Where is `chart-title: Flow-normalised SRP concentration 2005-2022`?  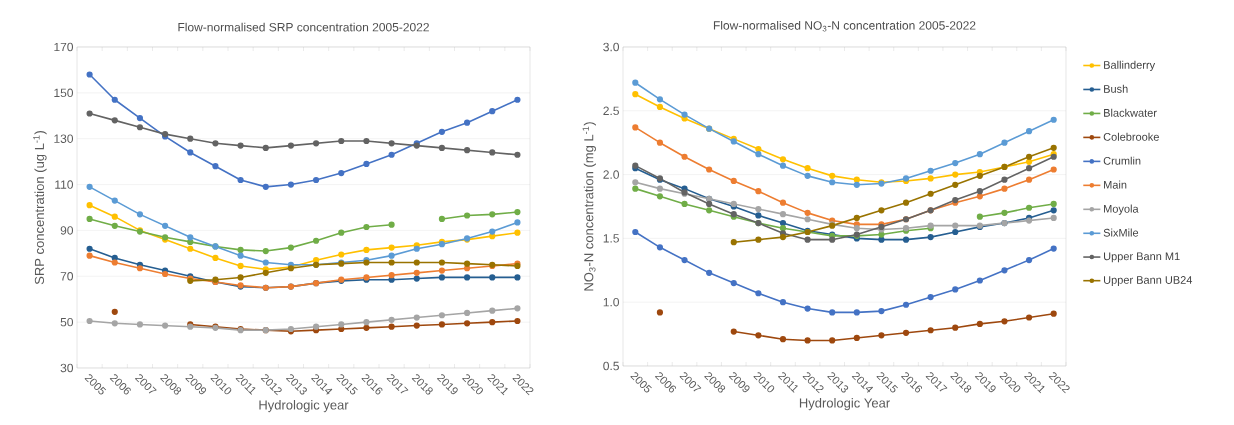 chart-title: Flow-normalised SRP concentration 2005-2022 is located at coordinates (303, 27).